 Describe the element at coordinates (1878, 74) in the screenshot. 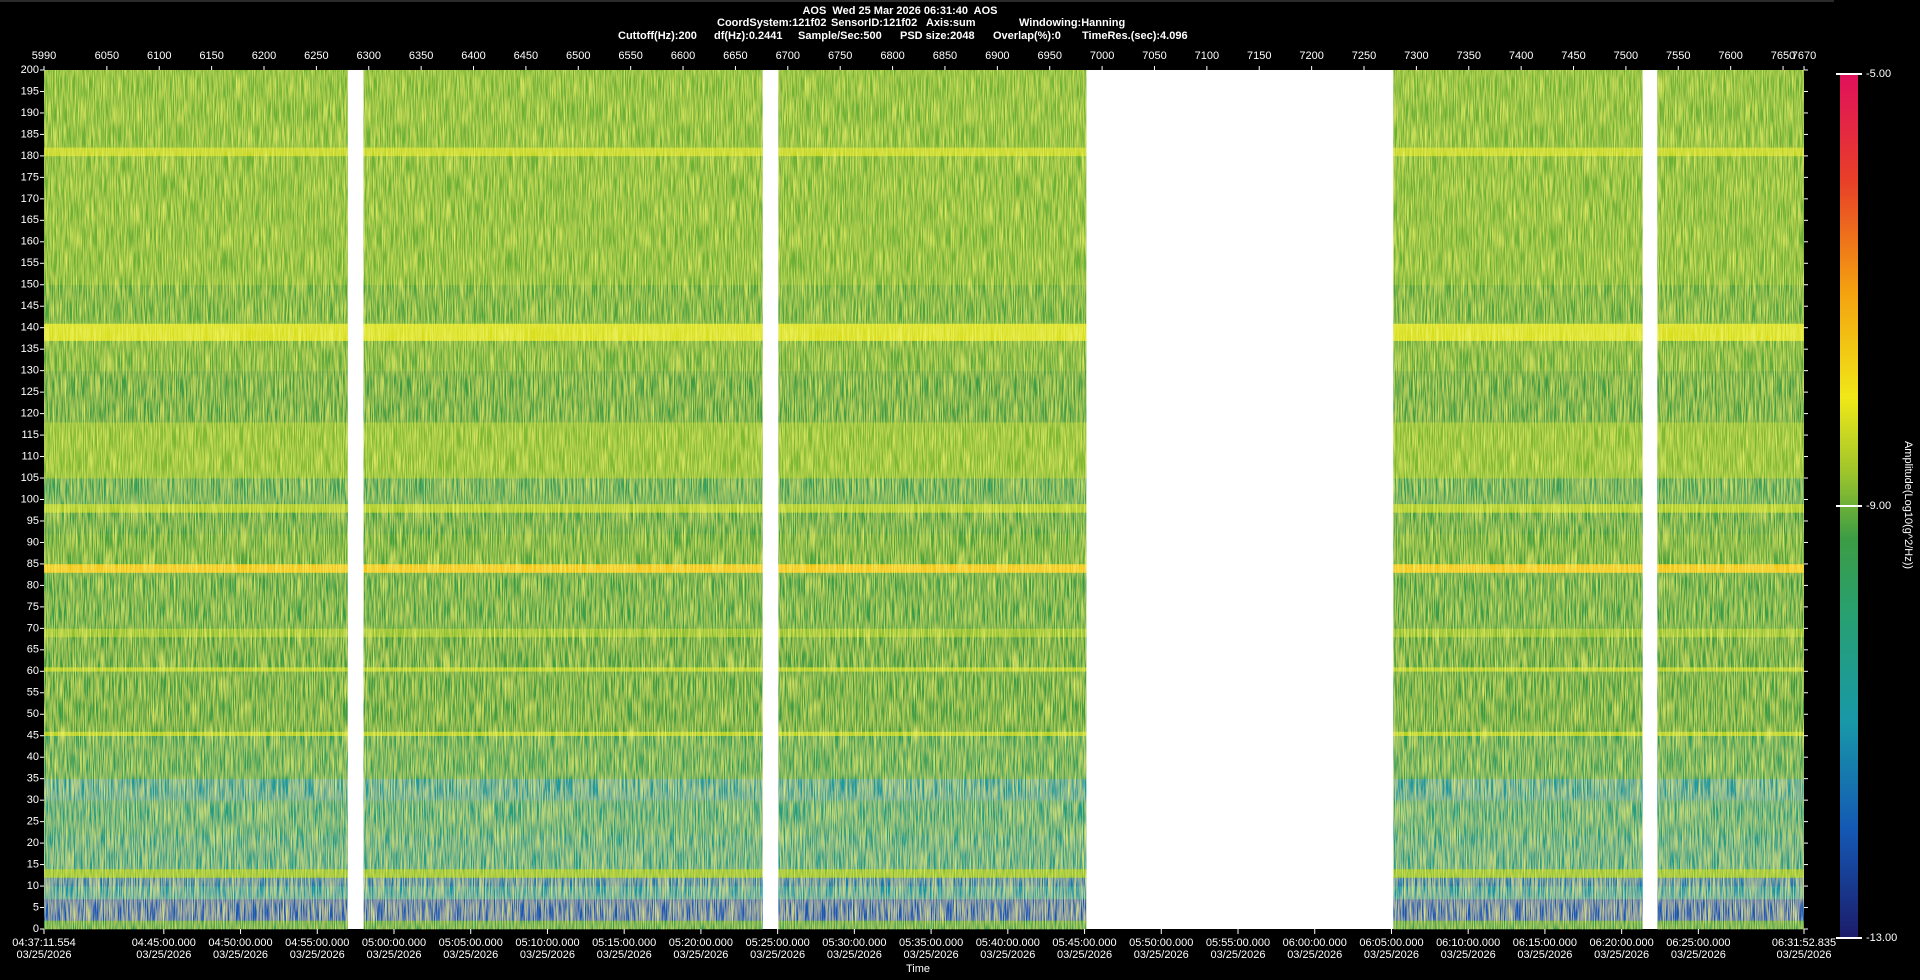

I see `colorbar-tick-label: -5.00` at that location.